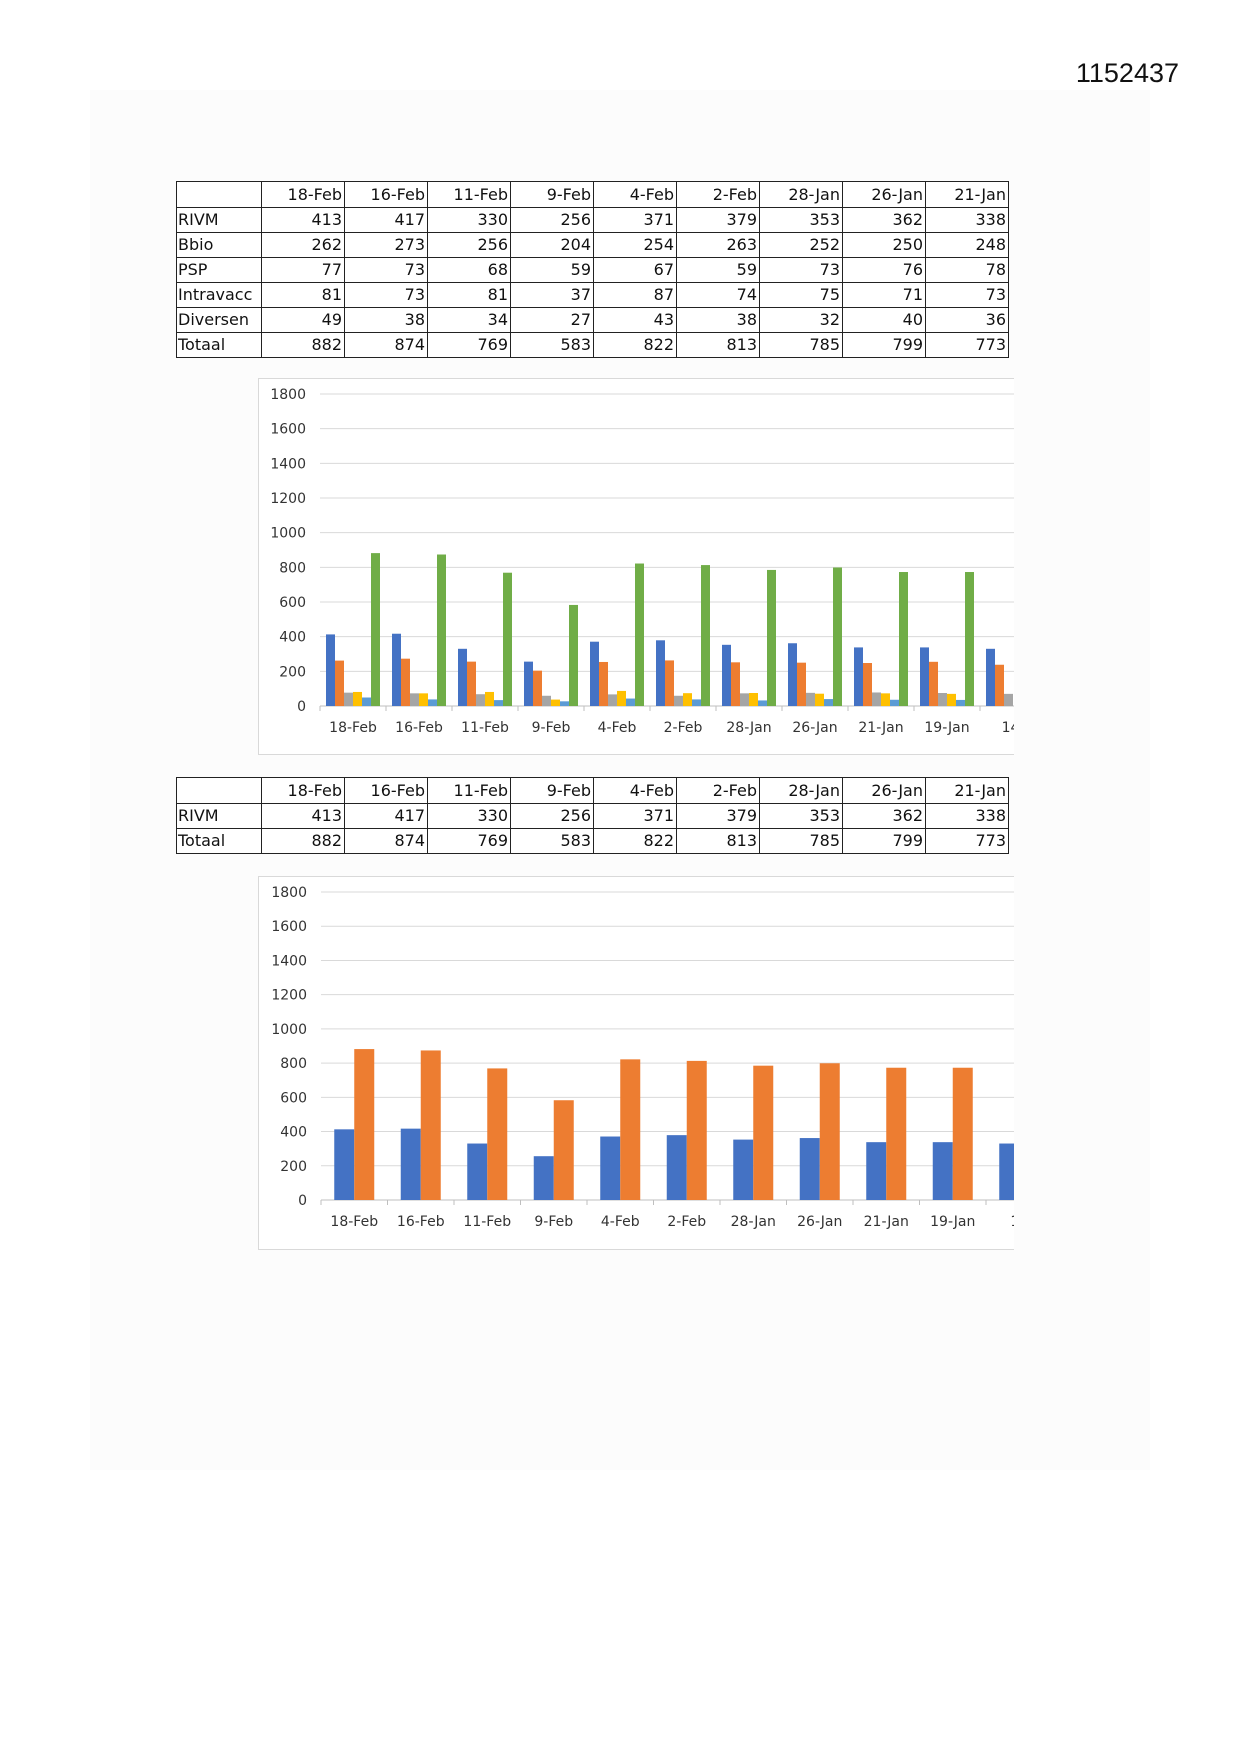  I want to click on table-cell: 59, so click(718, 270).